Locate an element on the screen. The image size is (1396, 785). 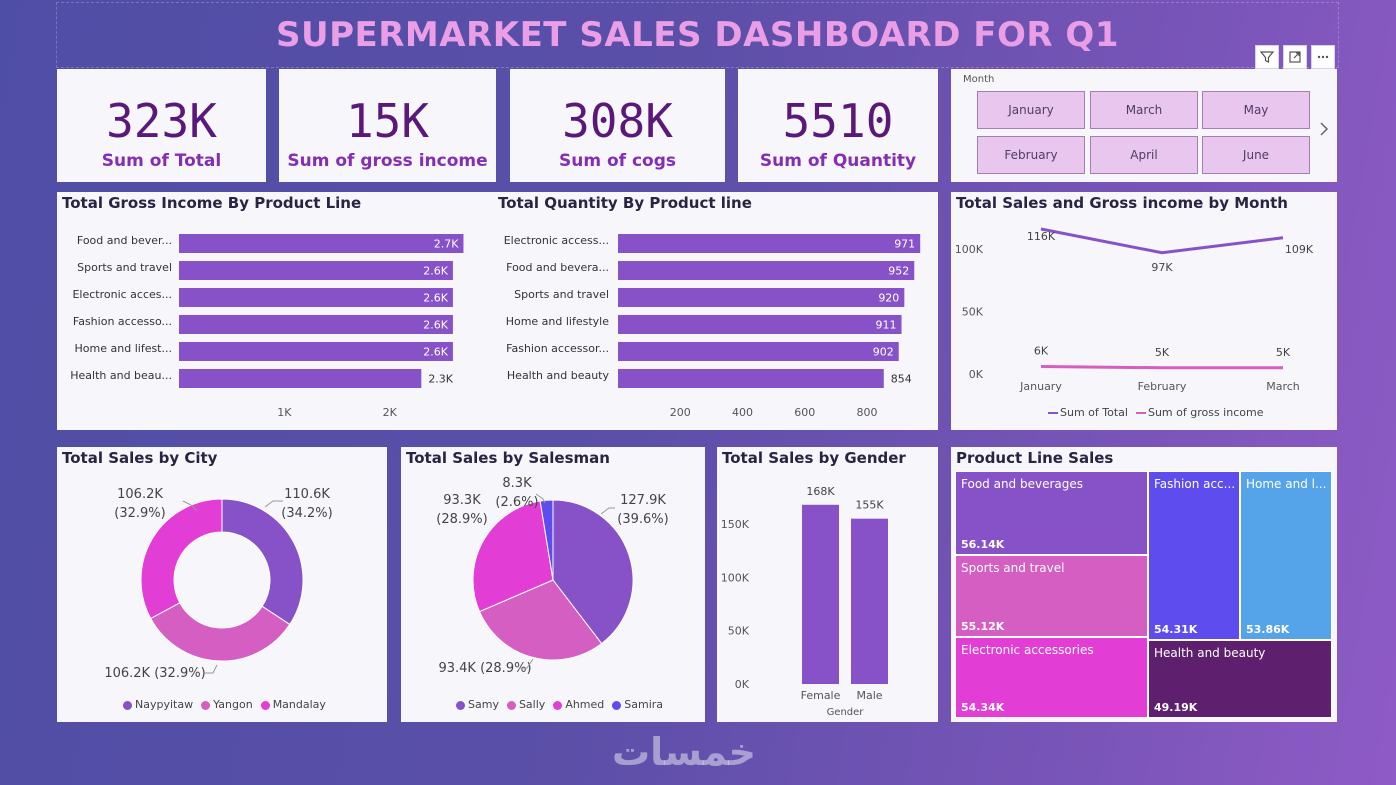
data-label: 127.9K is located at coordinates (643, 500).